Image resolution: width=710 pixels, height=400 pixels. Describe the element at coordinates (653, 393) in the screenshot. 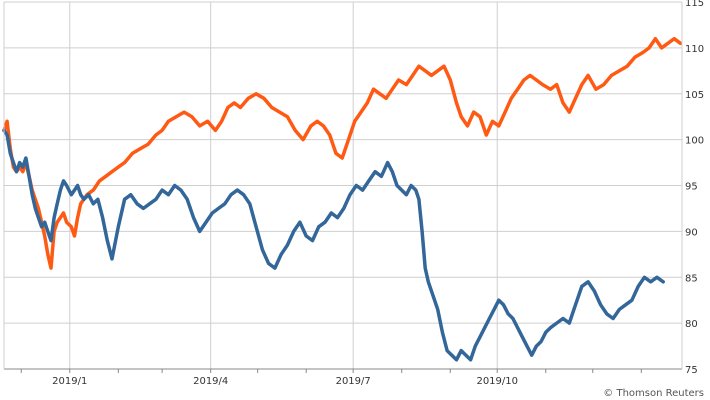

I see `credit-text: © Thomson Reuters` at that location.